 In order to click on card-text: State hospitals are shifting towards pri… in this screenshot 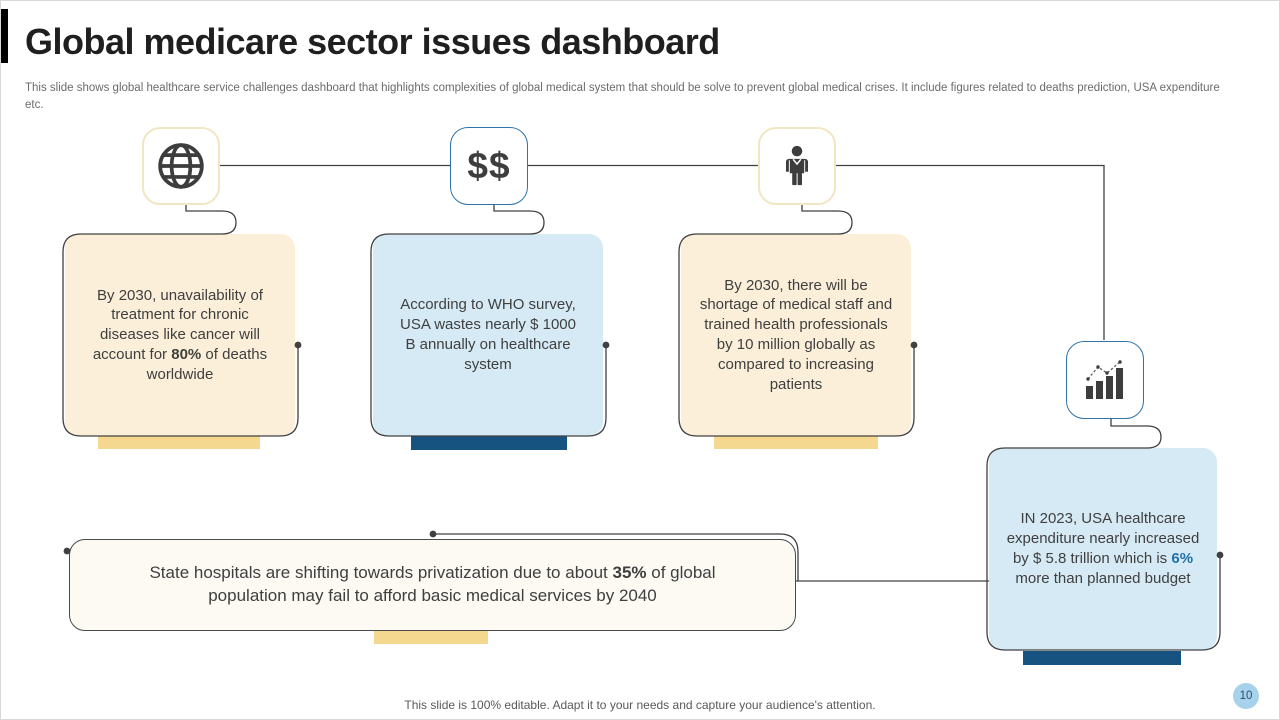, I will do `click(432, 584)`.